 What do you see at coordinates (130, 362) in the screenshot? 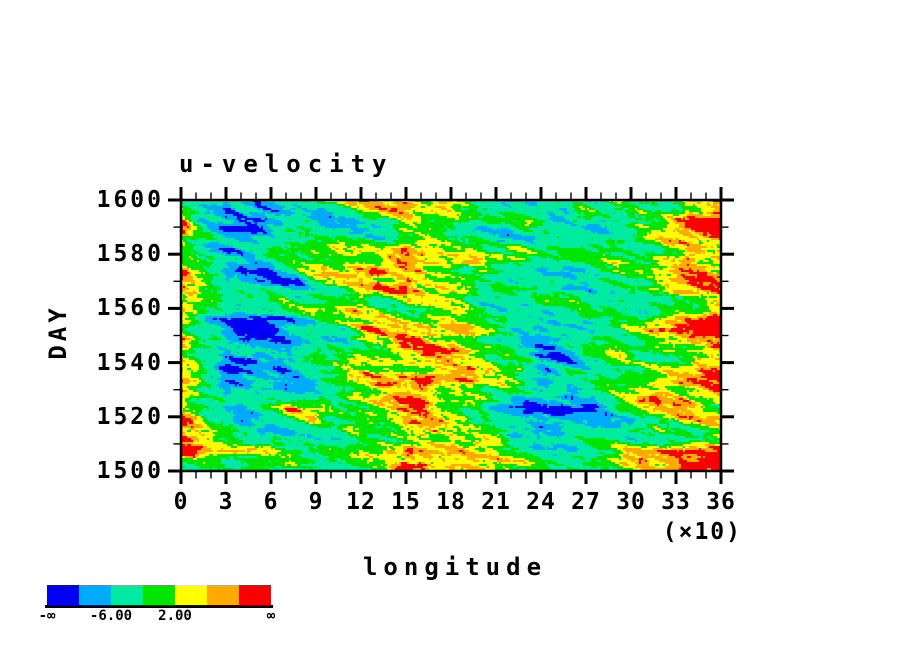
I see `y-tick-label: 1540` at bounding box center [130, 362].